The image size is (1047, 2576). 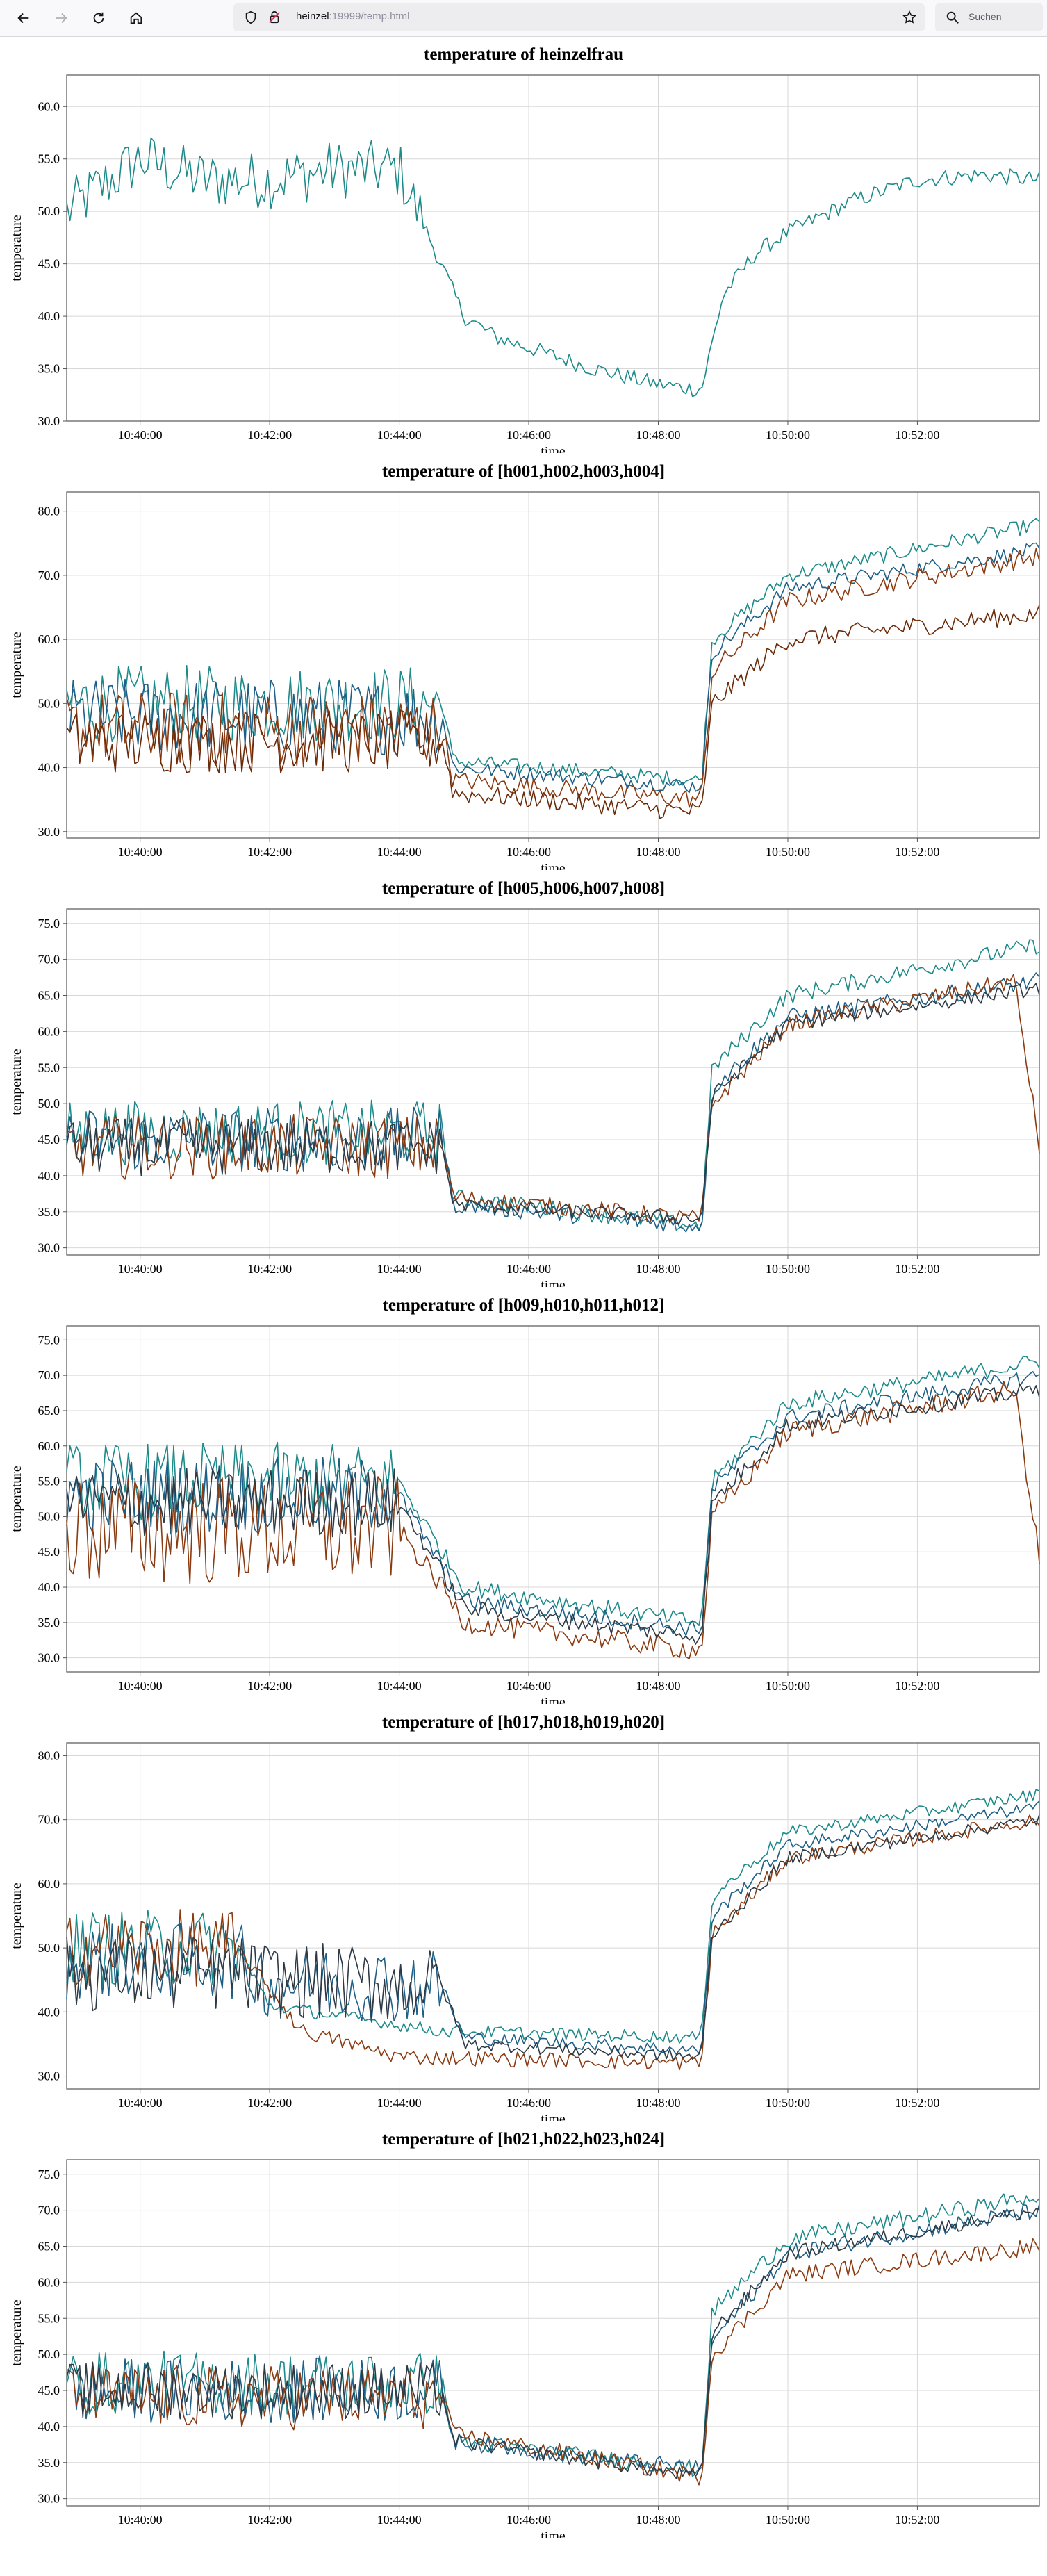 What do you see at coordinates (523, 54) in the screenshot?
I see `chart-title: temperature of heinzelfrau` at bounding box center [523, 54].